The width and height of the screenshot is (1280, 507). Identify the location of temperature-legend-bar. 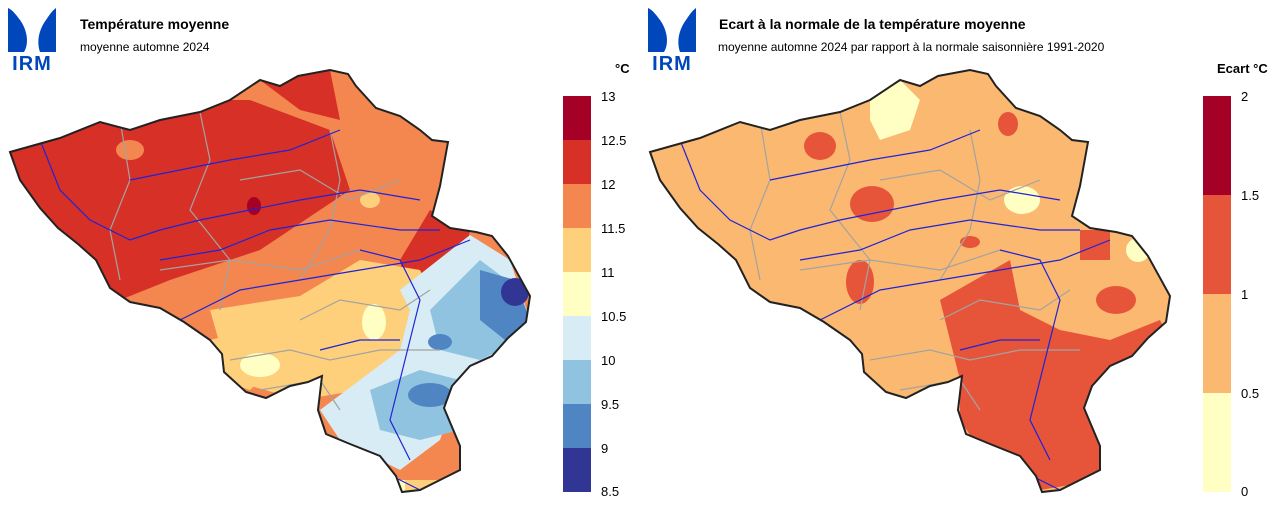
(577, 294).